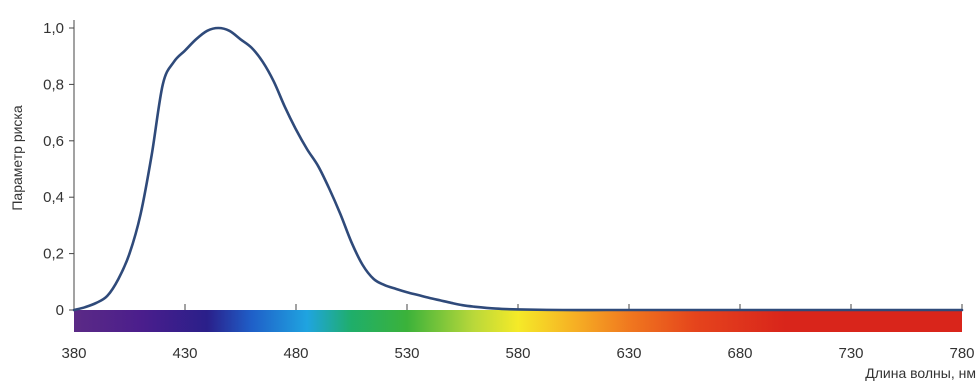 The width and height of the screenshot is (978, 384). What do you see at coordinates (406, 353) in the screenshot?
I see `x-tick-label: 530` at bounding box center [406, 353].